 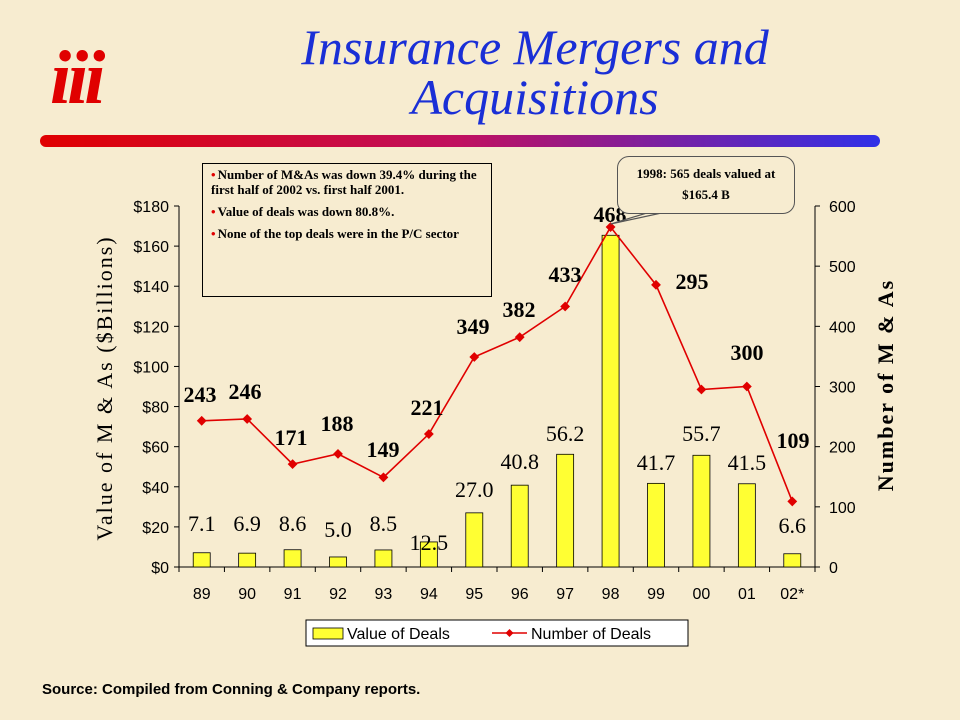 What do you see at coordinates (151, 367) in the screenshot?
I see `y-tick-label-left: $100` at bounding box center [151, 367].